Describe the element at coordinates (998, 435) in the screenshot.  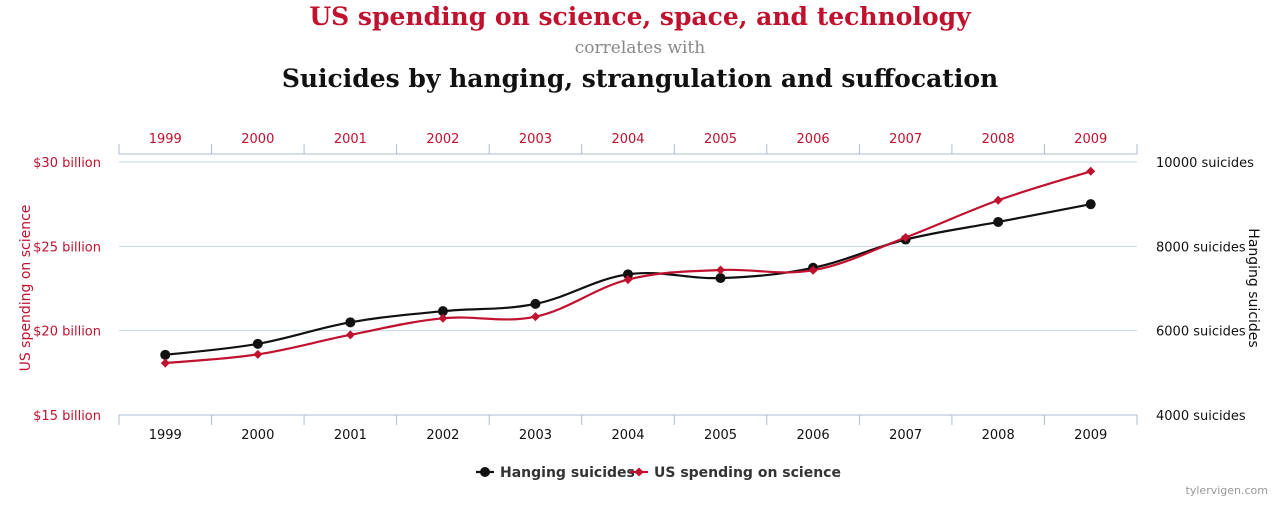
I see `x-tick-label-bottom: 2008` at that location.